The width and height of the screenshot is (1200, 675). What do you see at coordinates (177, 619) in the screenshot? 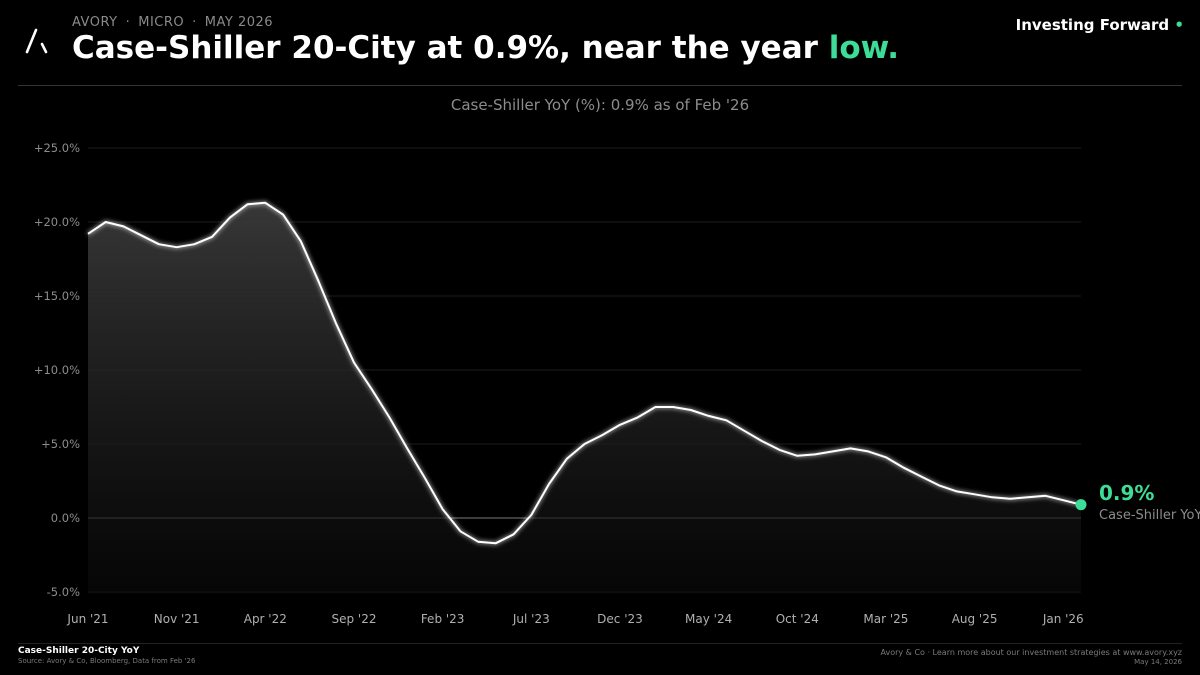
I see `x-tick-label: Nov '21` at bounding box center [177, 619].